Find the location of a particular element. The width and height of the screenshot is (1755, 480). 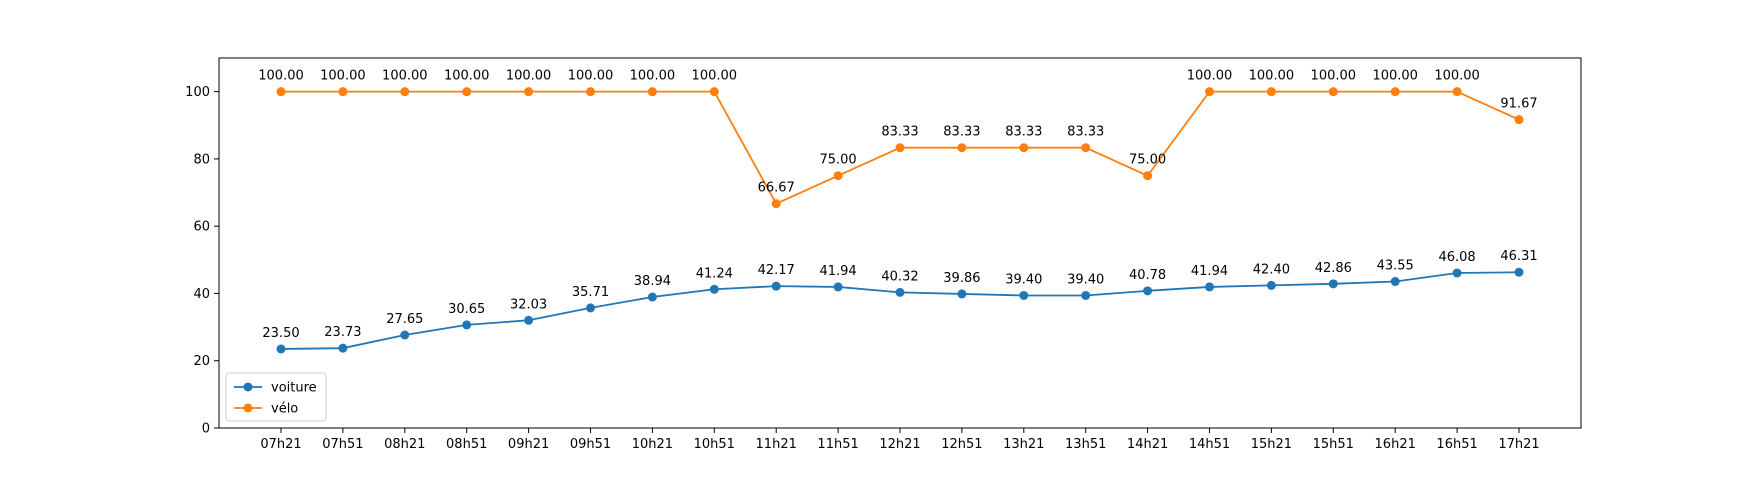

data-label: 91.67 is located at coordinates (1518, 104).